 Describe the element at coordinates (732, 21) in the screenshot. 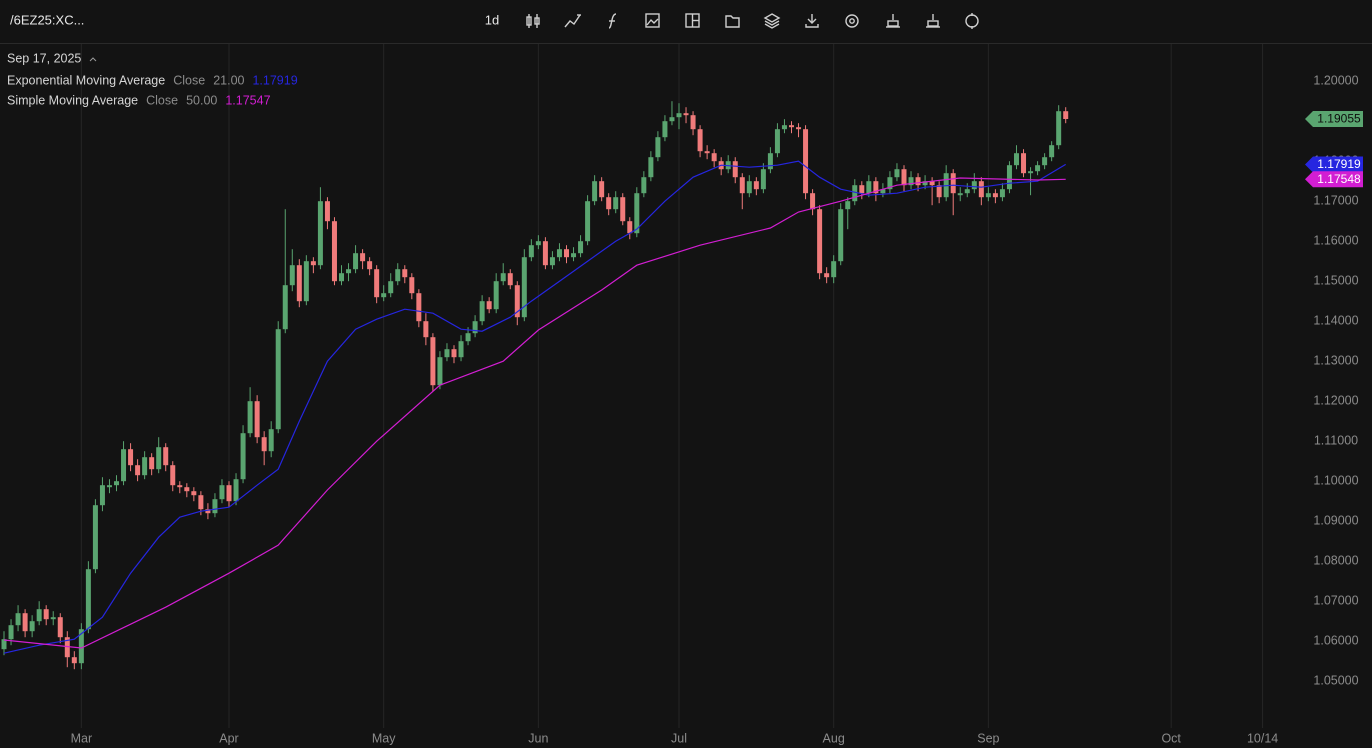

I see `folder-icon` at that location.